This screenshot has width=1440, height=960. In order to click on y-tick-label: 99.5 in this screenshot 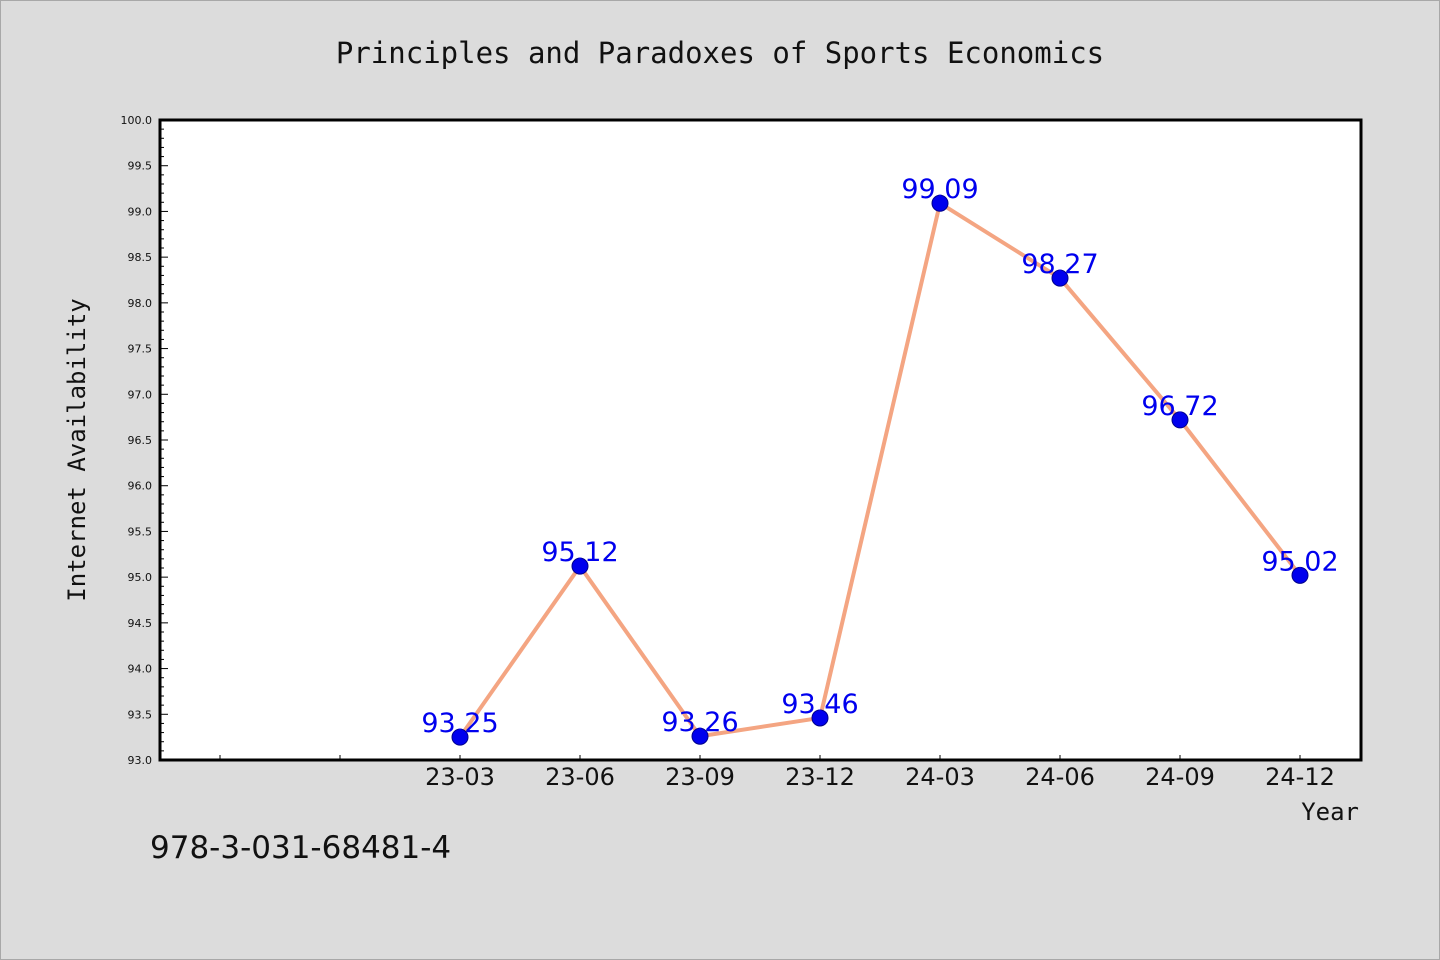, I will do `click(140, 166)`.